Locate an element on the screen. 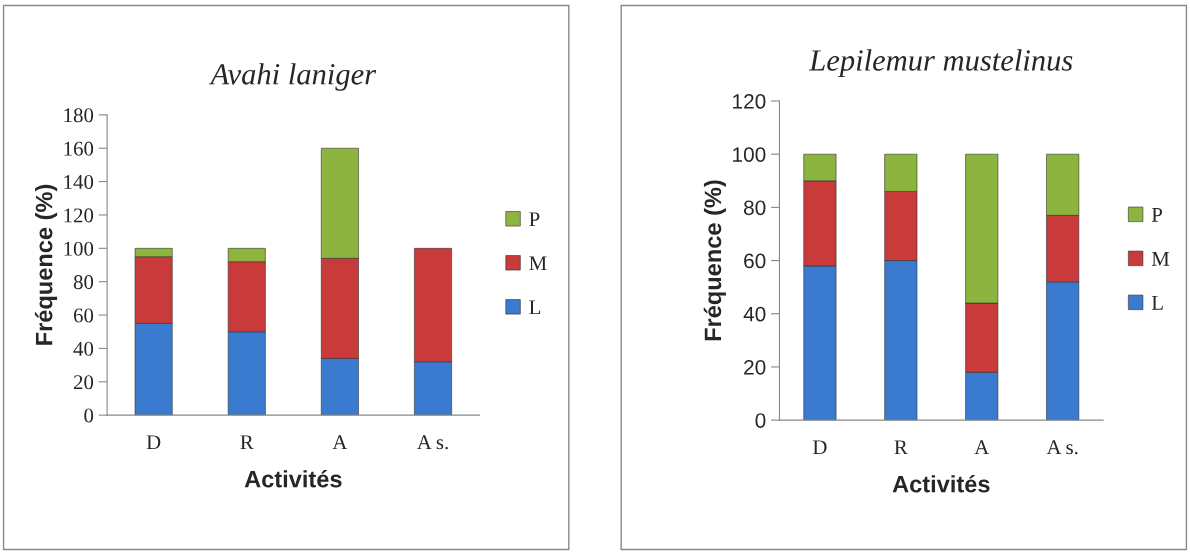 Image resolution: width=1190 pixels, height=555 pixels. chart-title: Lepilemur mustelinus is located at coordinates (940, 63).